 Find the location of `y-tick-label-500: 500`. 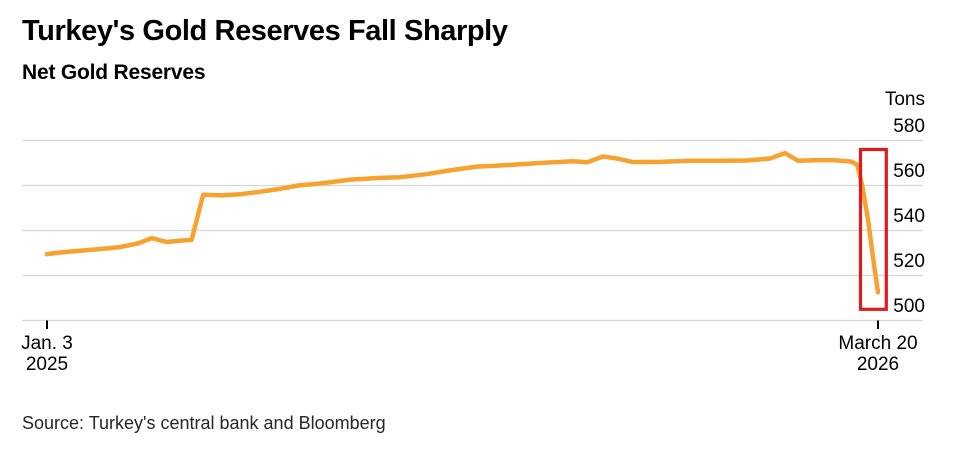

y-tick-label-500: 500 is located at coordinates (909, 306).